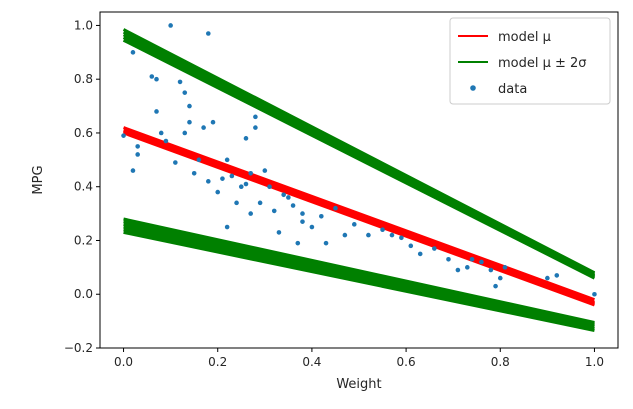  Describe the element at coordinates (406, 362) in the screenshot. I see `x-tick-label: 0.6` at that location.